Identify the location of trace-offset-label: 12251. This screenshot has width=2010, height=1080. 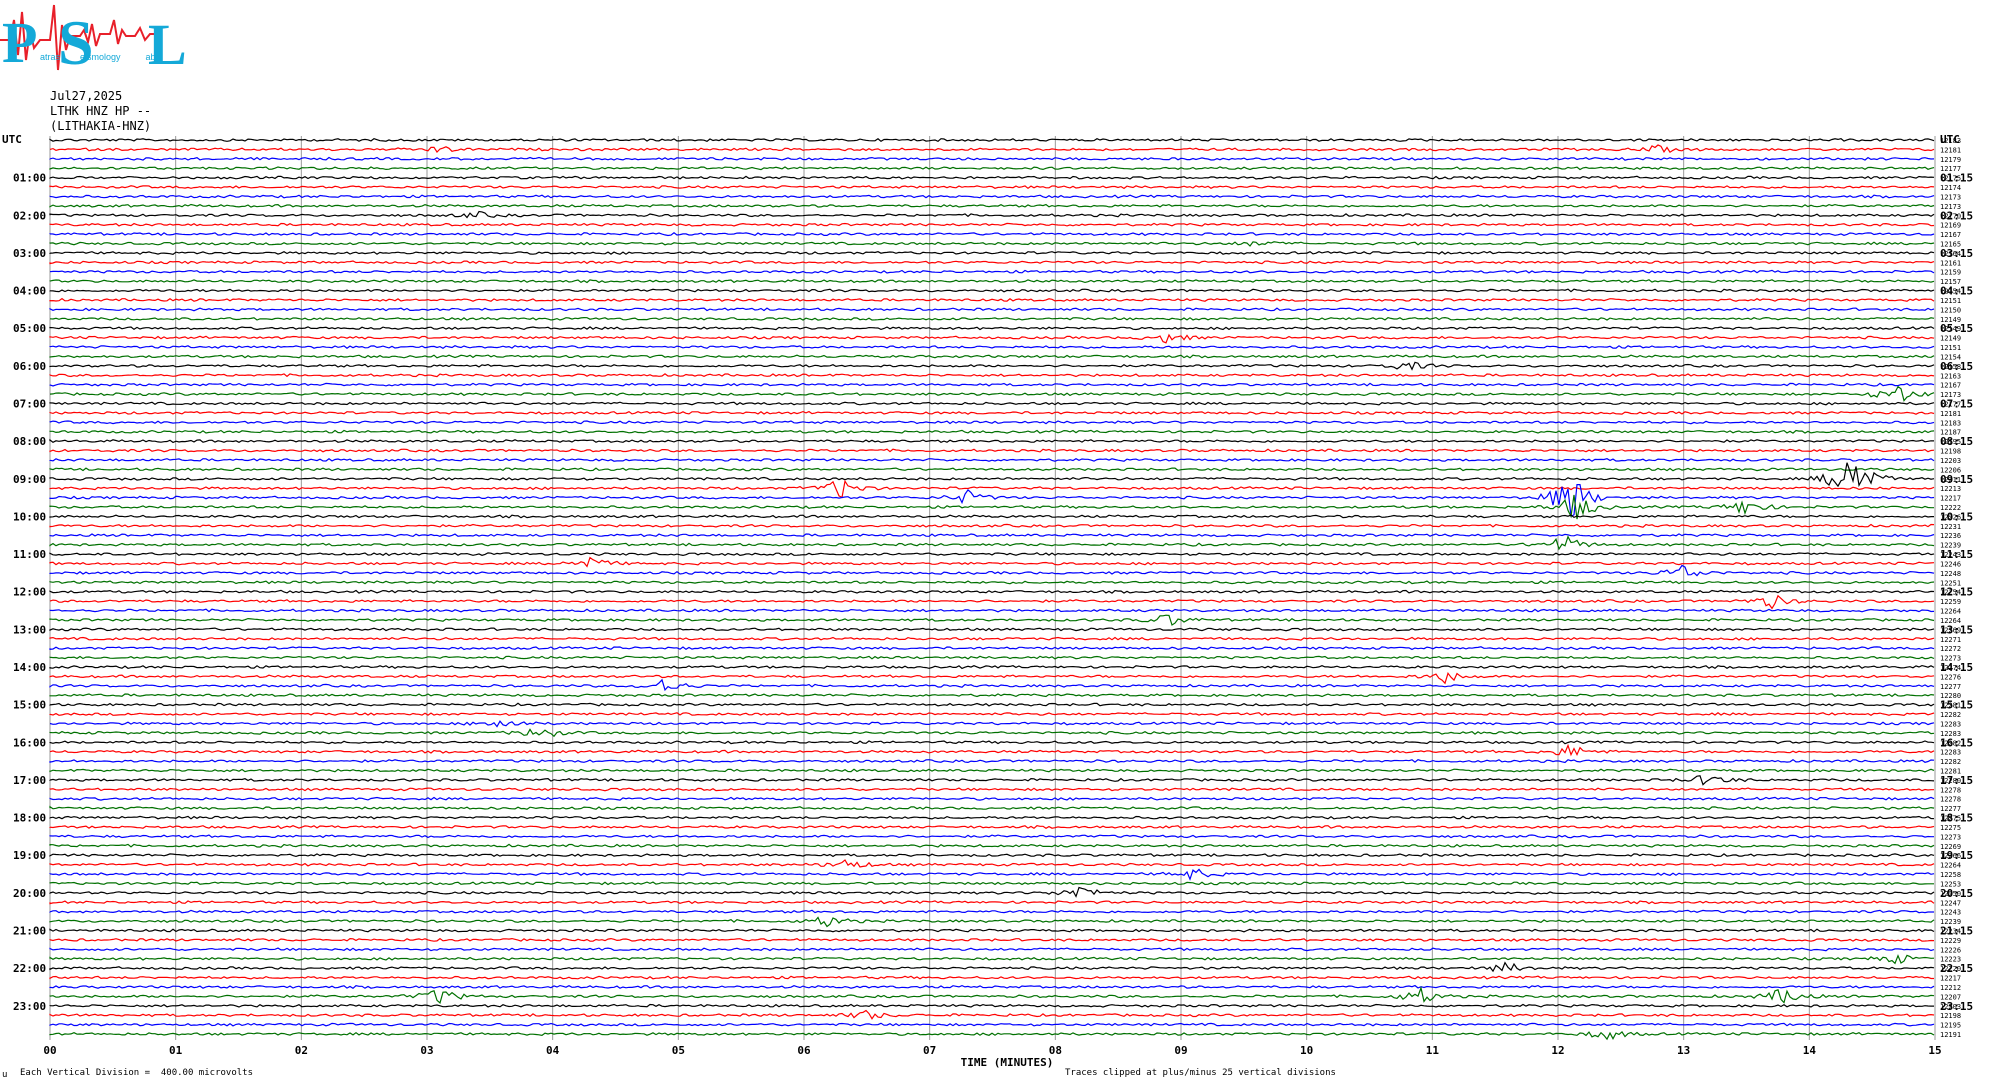
(1950, 583).